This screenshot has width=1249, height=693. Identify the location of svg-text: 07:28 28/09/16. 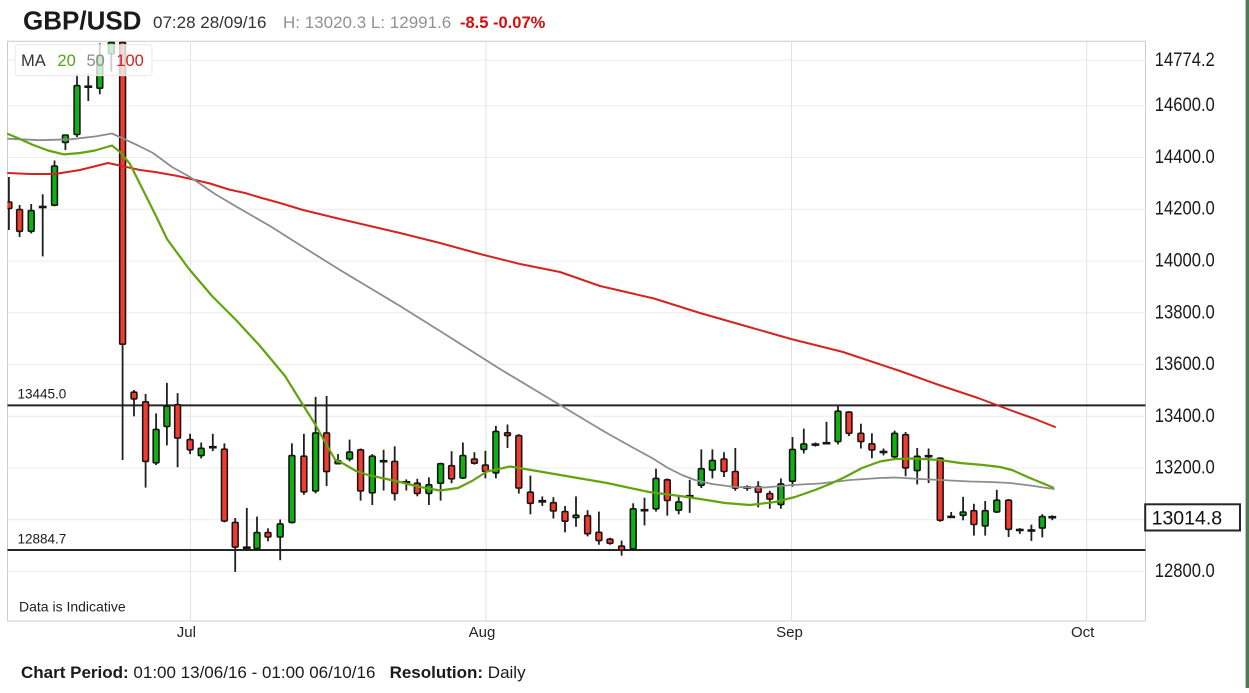
(209, 22).